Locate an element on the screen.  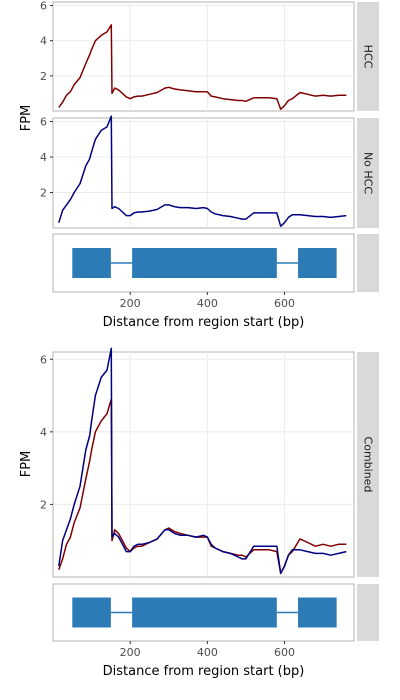
series-line-hcc is located at coordinates (202, 67).